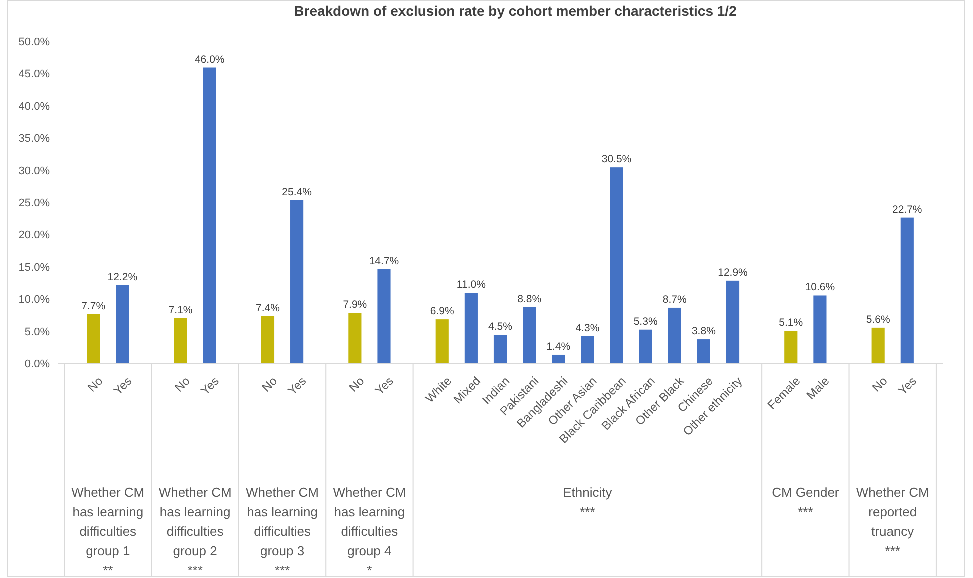 This screenshot has height=578, width=973. What do you see at coordinates (34, 42) in the screenshot?
I see `y-tick-label: 50.0%` at bounding box center [34, 42].